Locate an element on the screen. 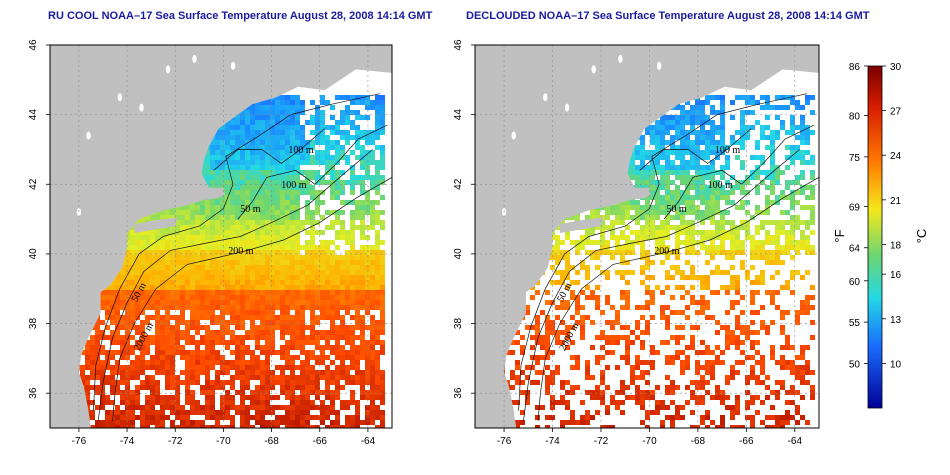  fahrenheit-tick-label: 80 is located at coordinates (855, 117).